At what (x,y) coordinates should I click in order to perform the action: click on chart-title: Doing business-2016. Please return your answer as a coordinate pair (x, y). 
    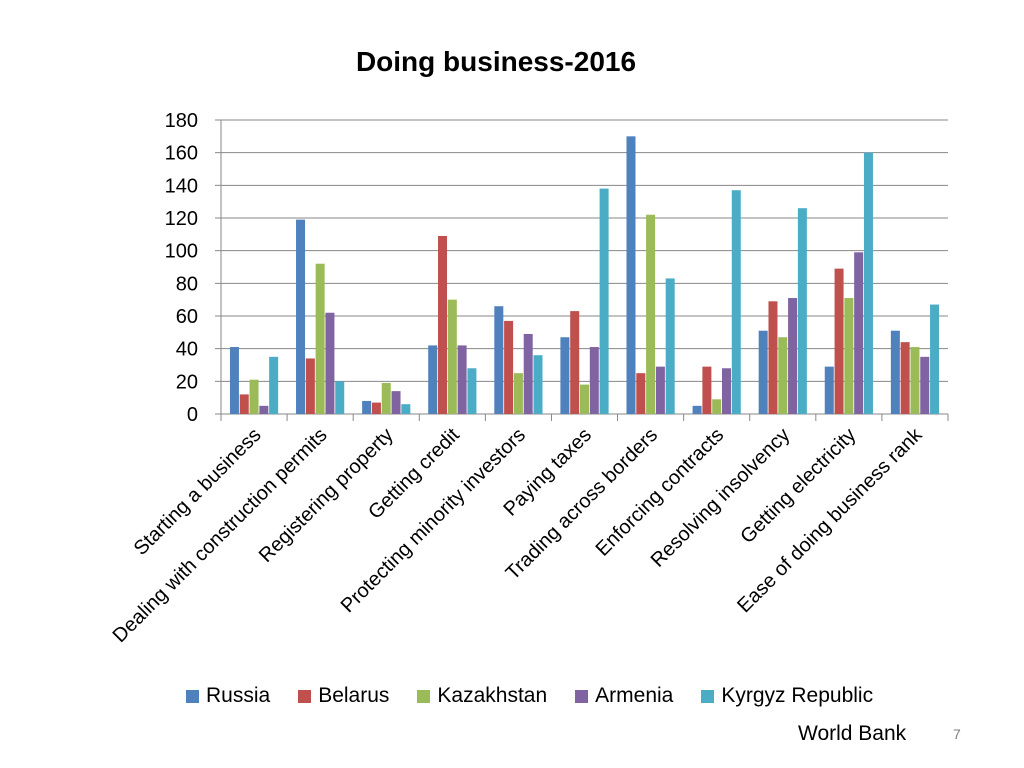
    Looking at the image, I should click on (496, 61).